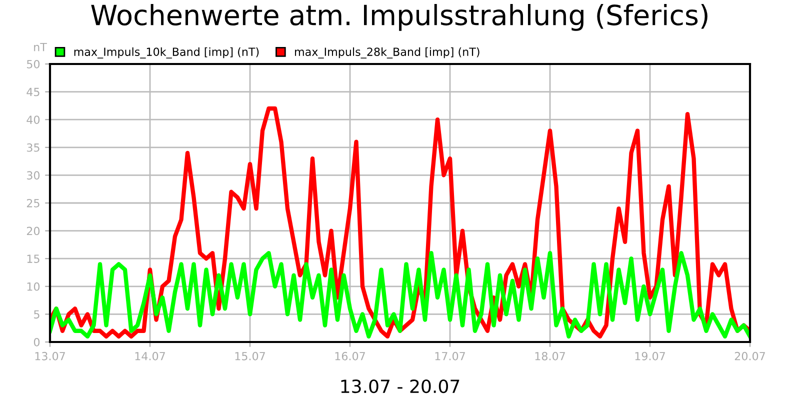  What do you see at coordinates (450, 356) in the screenshot?
I see `x-tick-label: 17.07` at bounding box center [450, 356].